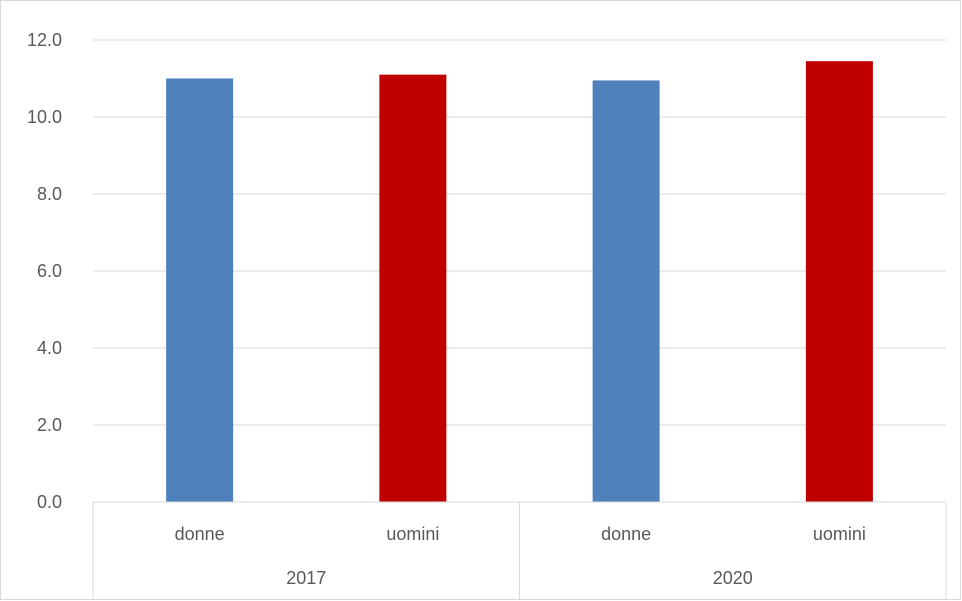  What do you see at coordinates (49, 348) in the screenshot?
I see `y-tick-label: 4.0` at bounding box center [49, 348].